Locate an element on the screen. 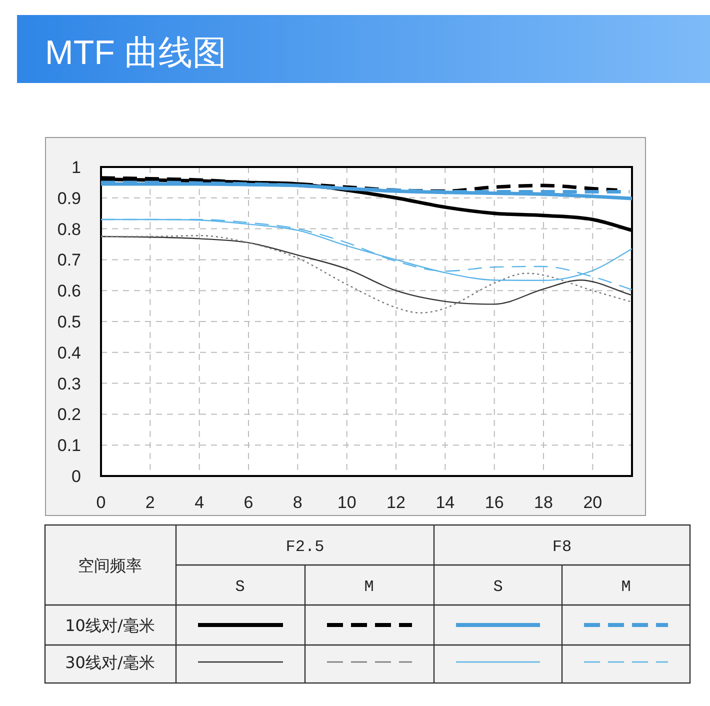 The width and height of the screenshot is (710, 706). chart-title: MTF 曲线图 is located at coordinates (135, 53).